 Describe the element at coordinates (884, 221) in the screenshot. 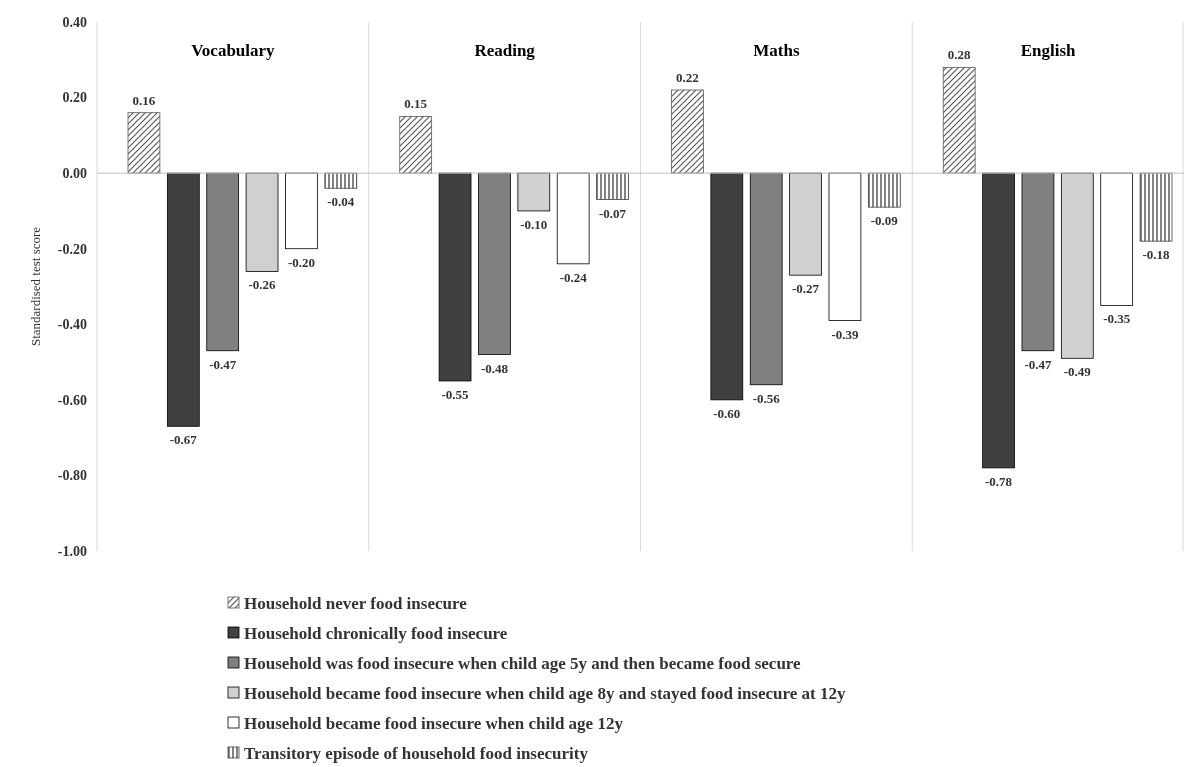

I see `data-label: -0.09` at that location.